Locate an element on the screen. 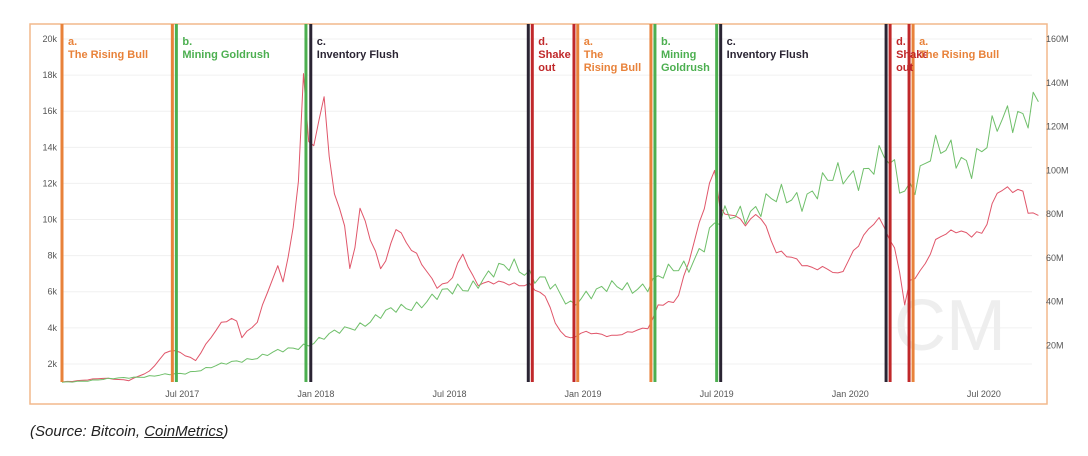  source-link: CoinMetrics is located at coordinates (184, 431).